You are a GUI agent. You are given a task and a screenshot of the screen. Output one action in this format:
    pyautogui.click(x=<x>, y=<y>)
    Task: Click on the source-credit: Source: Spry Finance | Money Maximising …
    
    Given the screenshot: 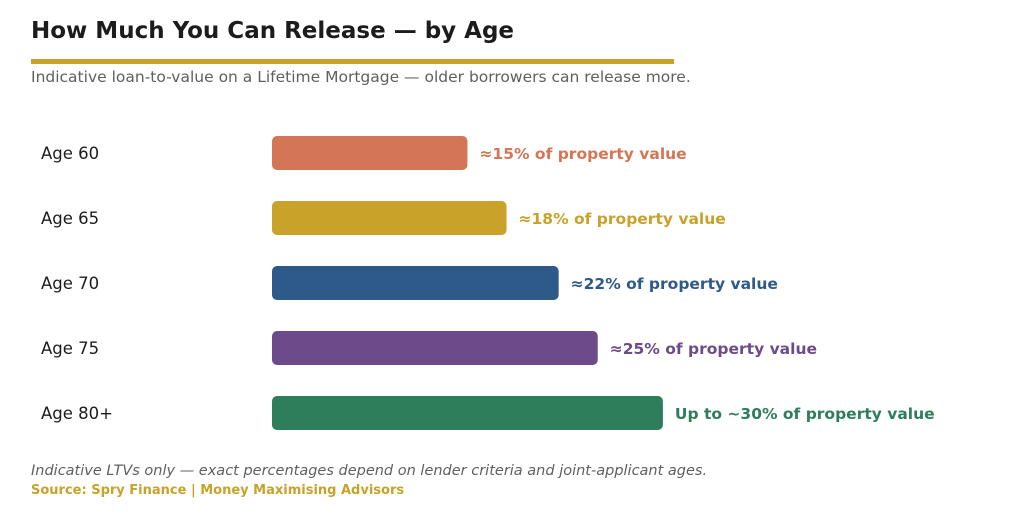 What is the action you would take?
    pyautogui.click(x=218, y=490)
    